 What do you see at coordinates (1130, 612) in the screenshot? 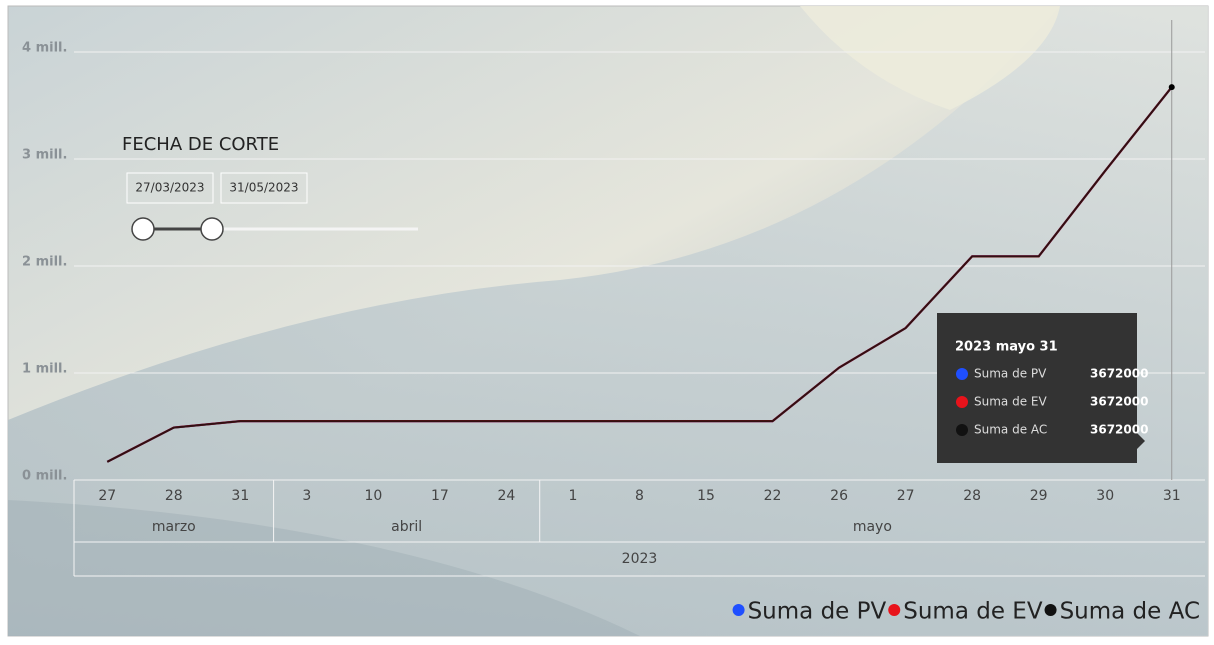
I see `legend-label: Suma de AC` at bounding box center [1130, 612].